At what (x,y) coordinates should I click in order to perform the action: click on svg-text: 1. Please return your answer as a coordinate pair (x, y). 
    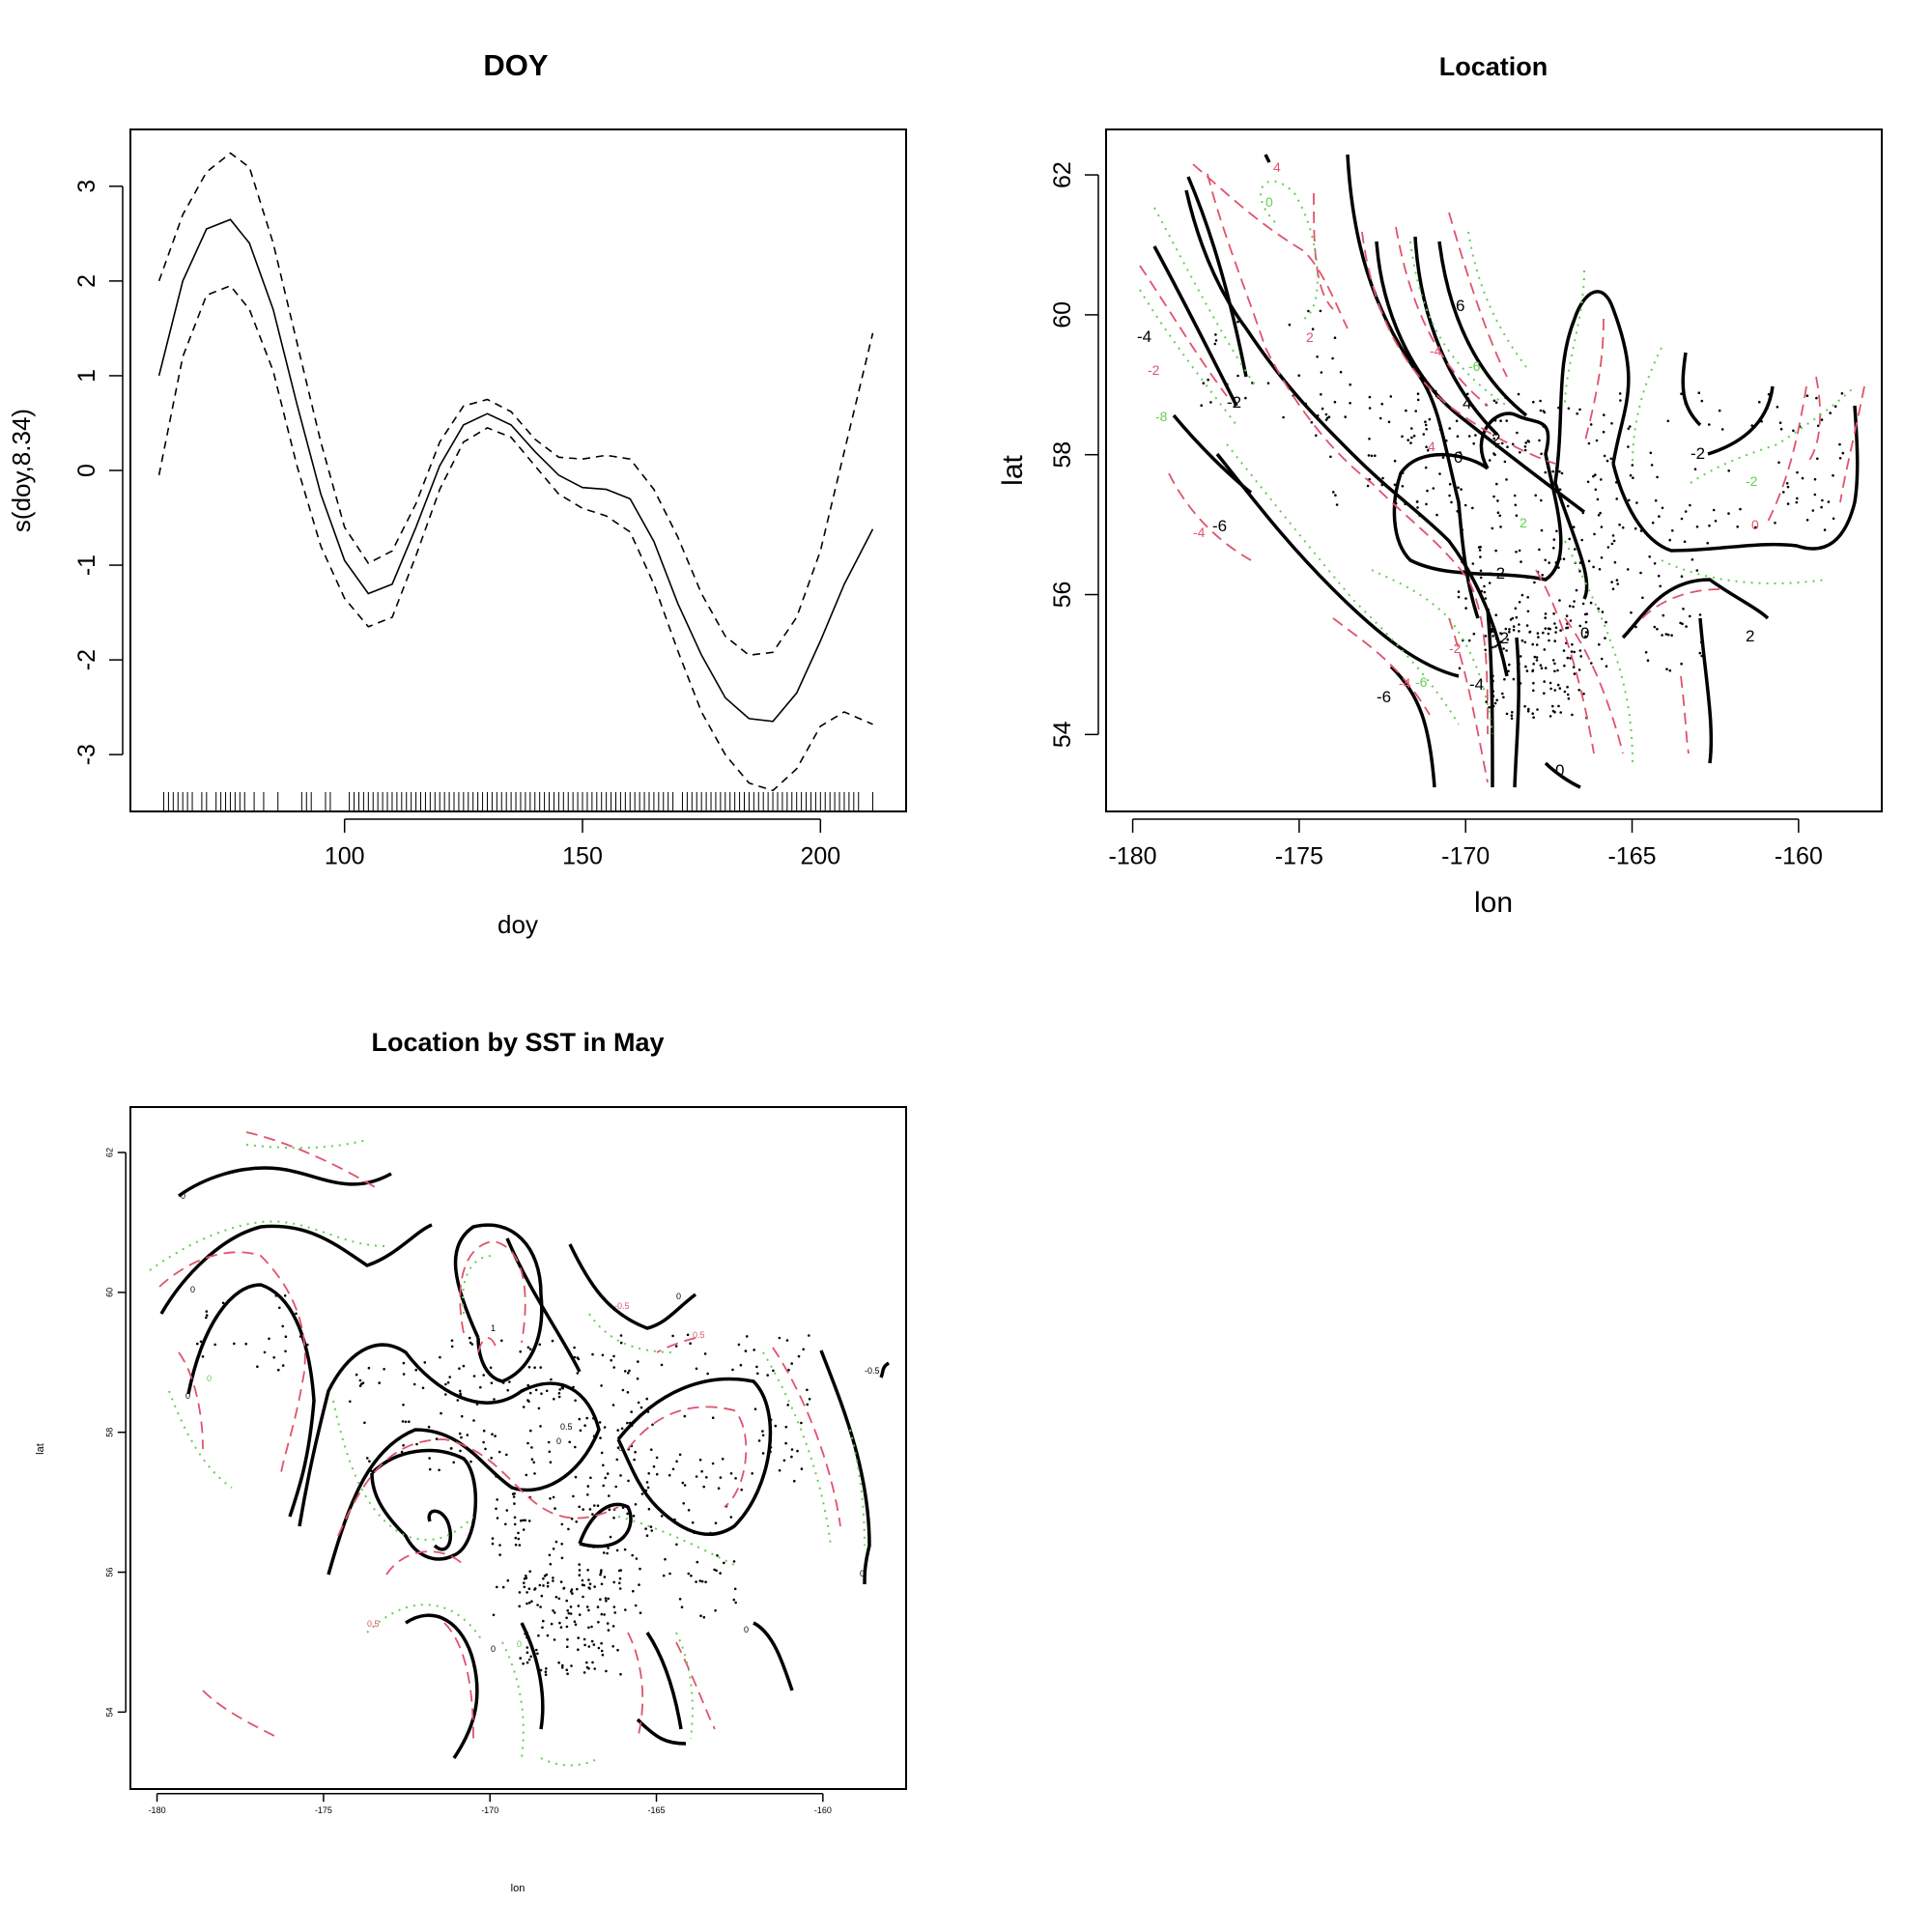
    Looking at the image, I should click on (493, 1328).